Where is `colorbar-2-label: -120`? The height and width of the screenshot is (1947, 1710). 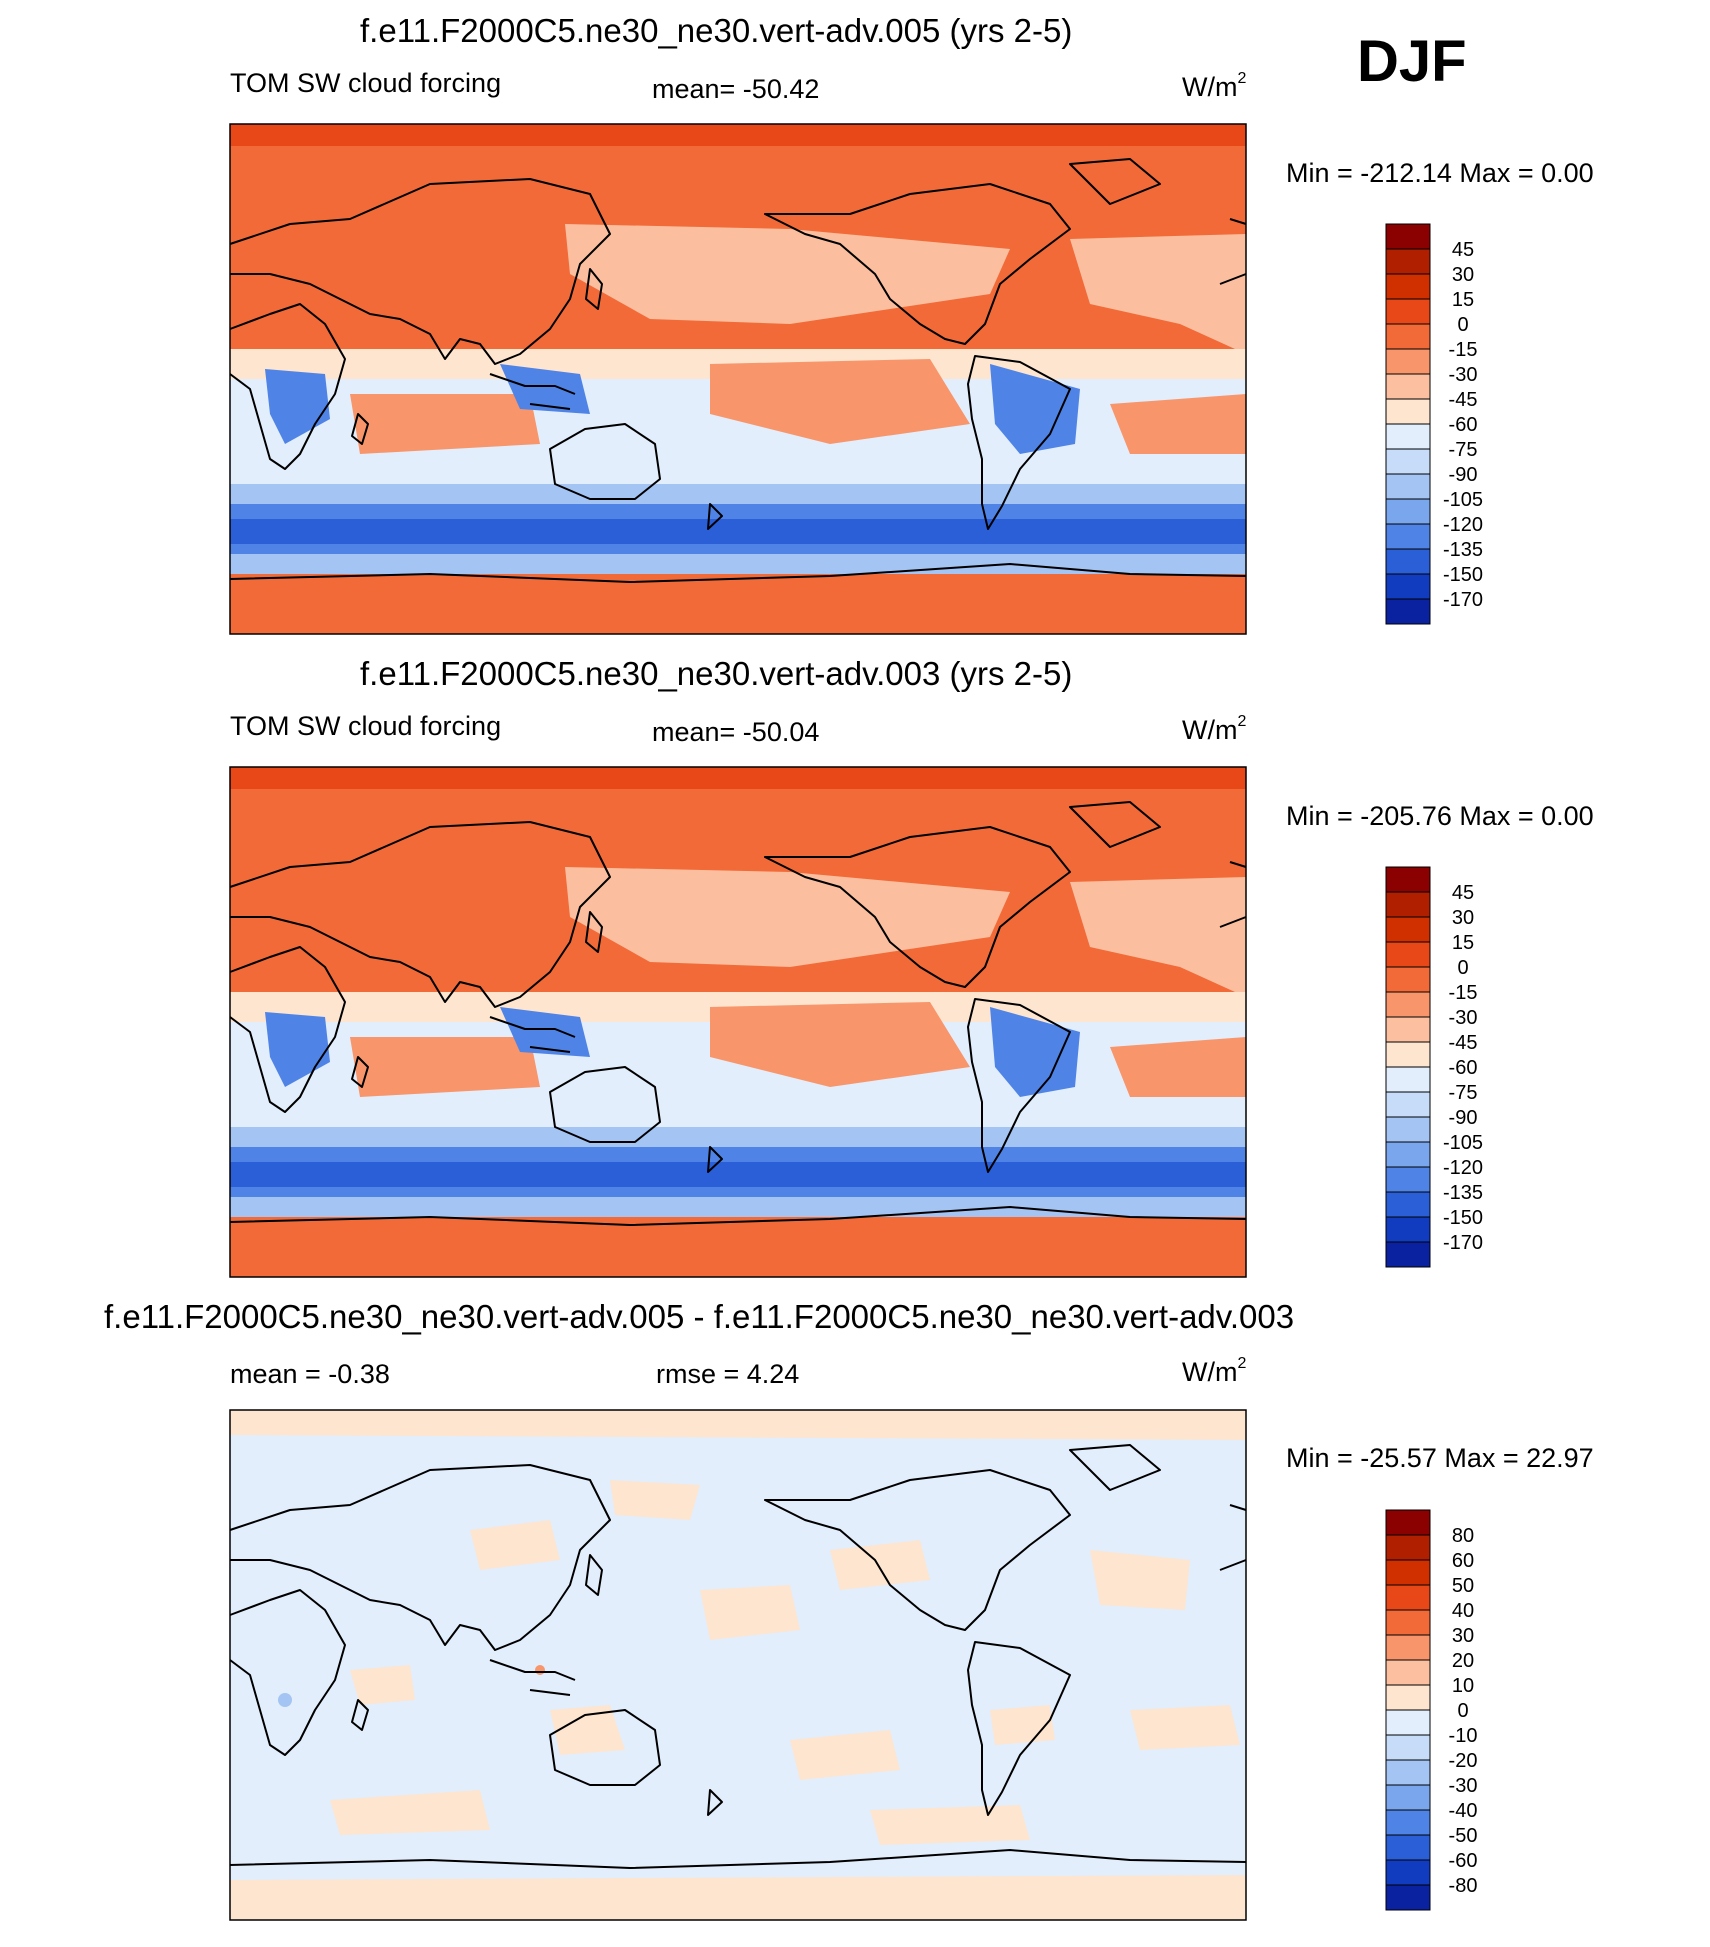 colorbar-2-label: -120 is located at coordinates (1463, 1168).